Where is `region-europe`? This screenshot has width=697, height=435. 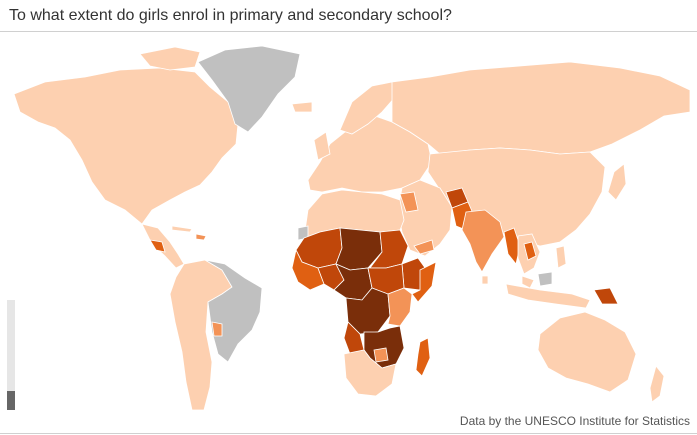
region-europe is located at coordinates (370, 154).